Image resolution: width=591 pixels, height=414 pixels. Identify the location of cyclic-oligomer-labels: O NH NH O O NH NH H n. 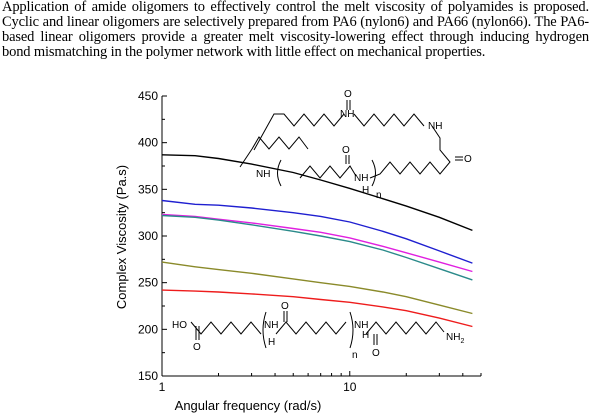
(364, 145).